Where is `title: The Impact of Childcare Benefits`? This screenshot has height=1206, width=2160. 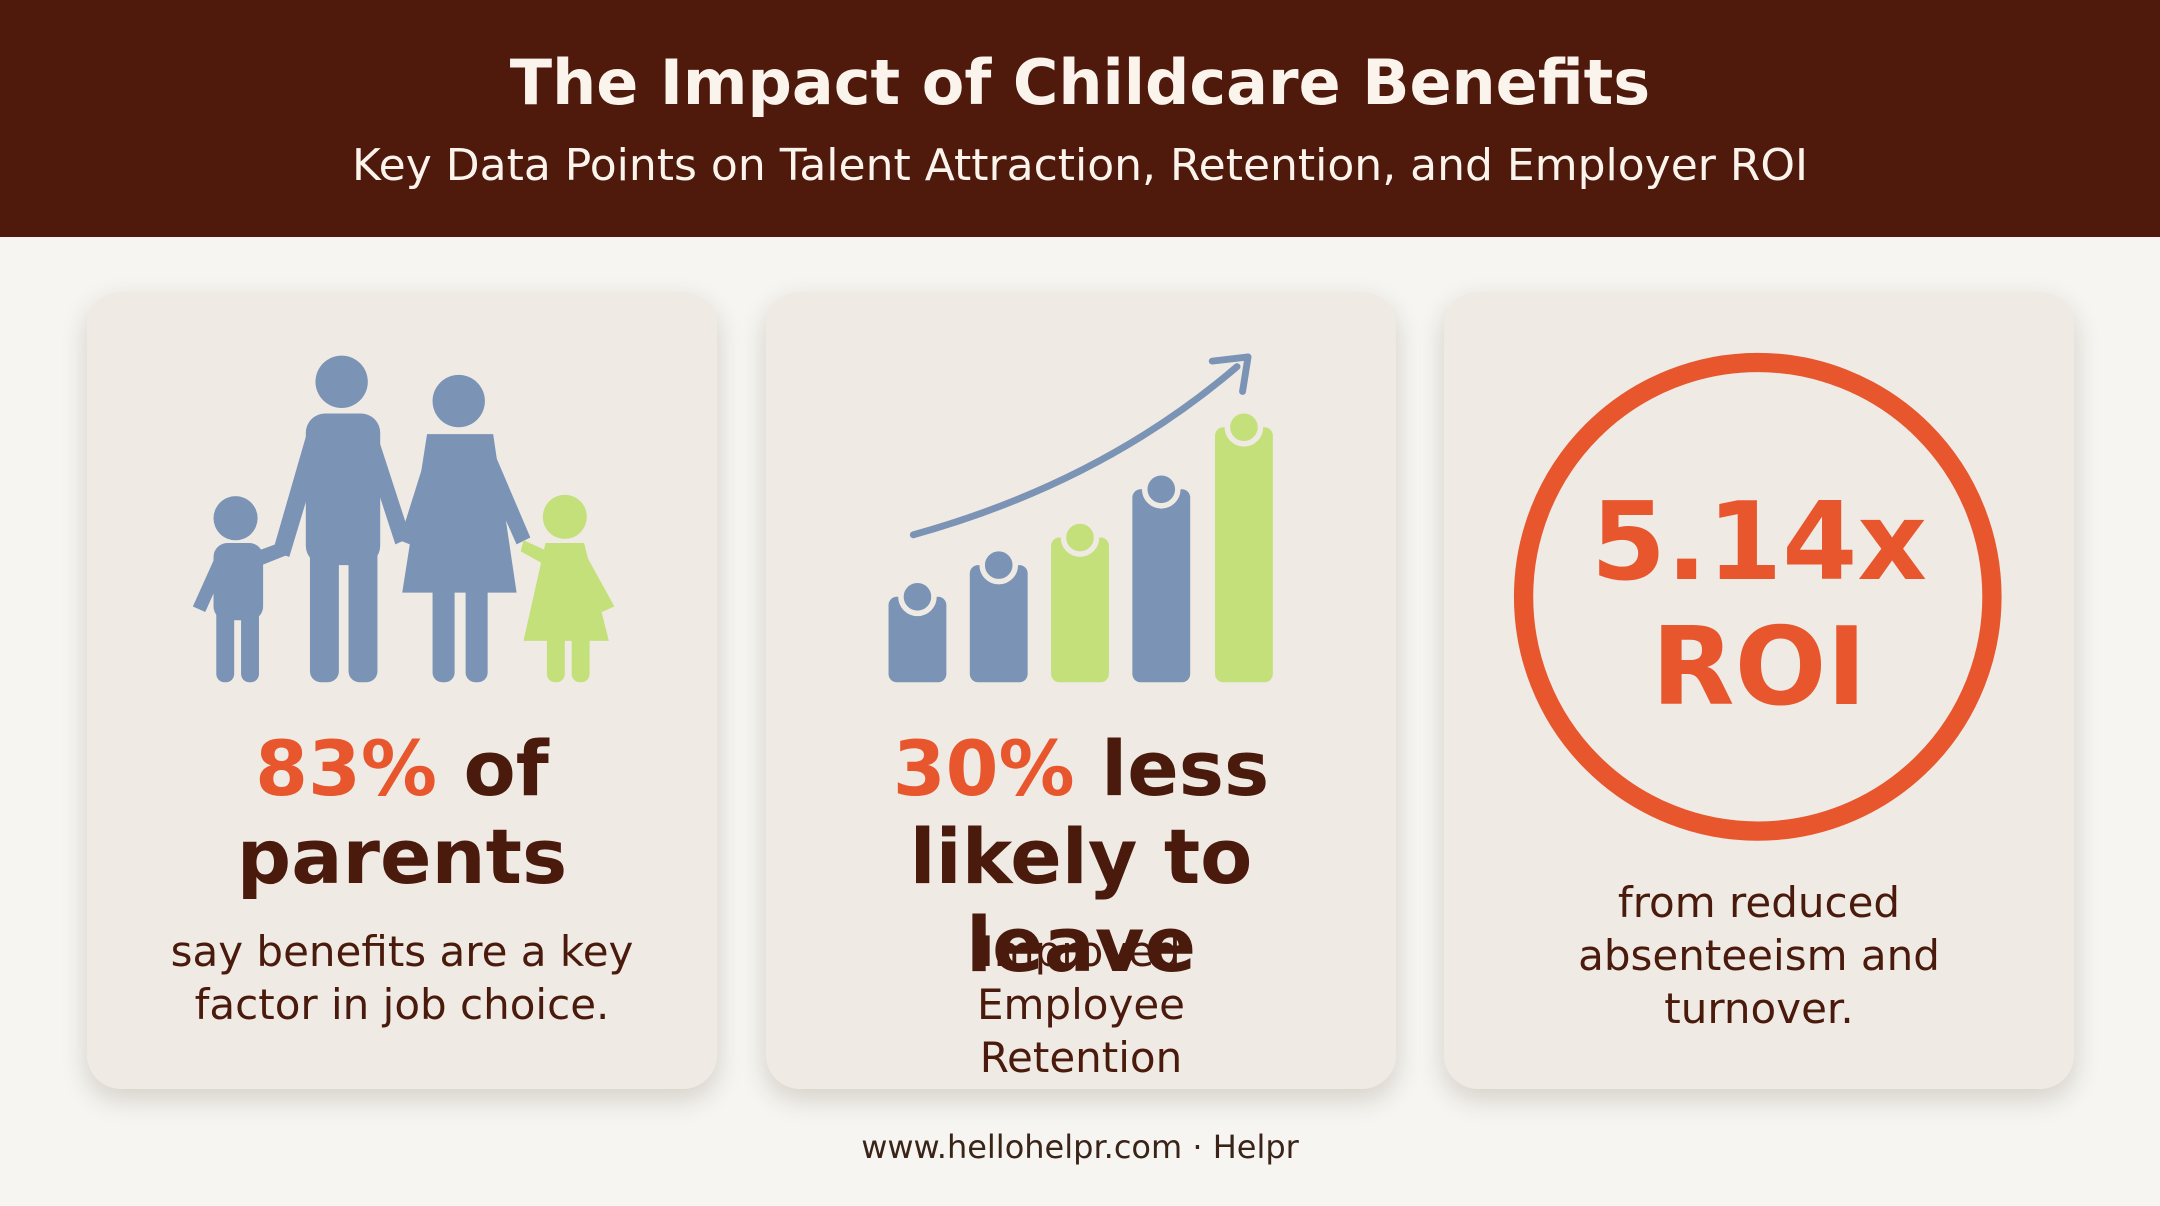
title: The Impact of Childcare Benefits is located at coordinates (1080, 82).